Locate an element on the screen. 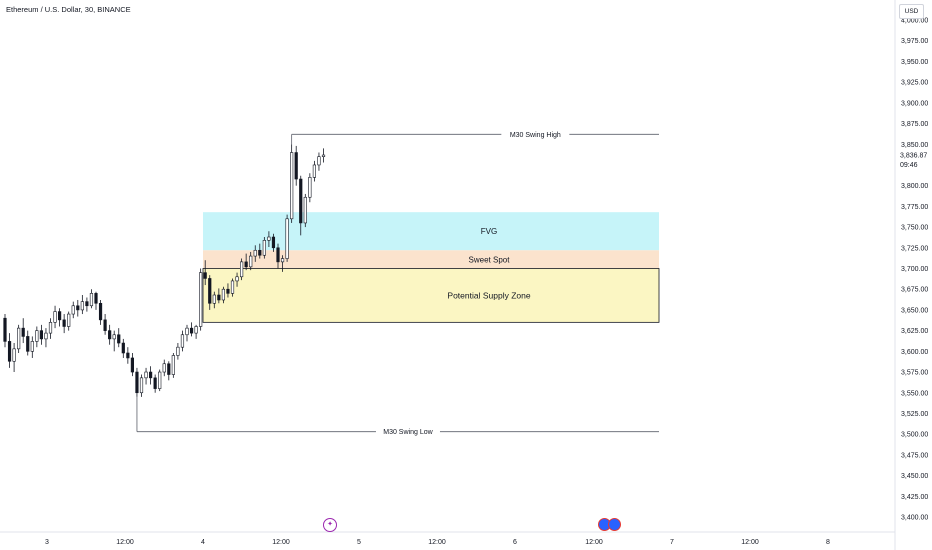 This screenshot has width=932, height=550. supply-zone is located at coordinates (431, 295).